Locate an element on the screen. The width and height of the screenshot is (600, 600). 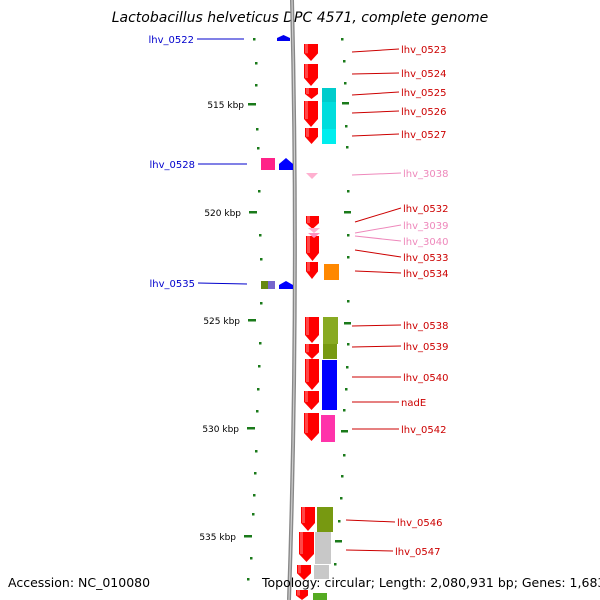
gene-label: lhv_0526 is located at coordinates (423, 112).